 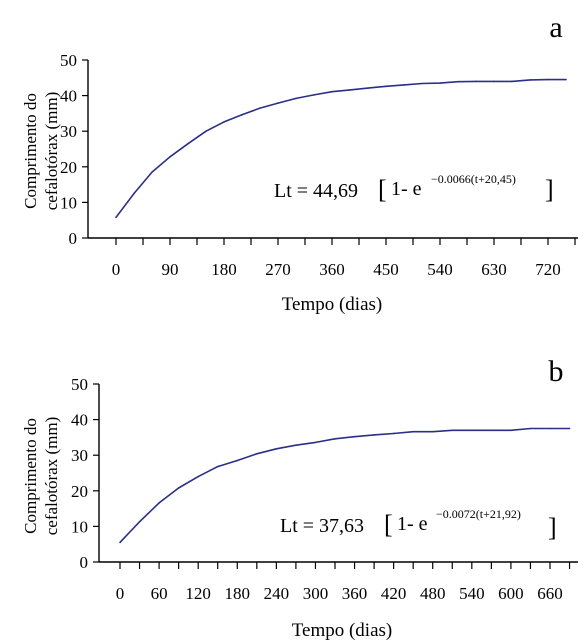 I want to click on panel-b-equation-exponent: −0.0072(t+21,92), so click(x=478, y=514).